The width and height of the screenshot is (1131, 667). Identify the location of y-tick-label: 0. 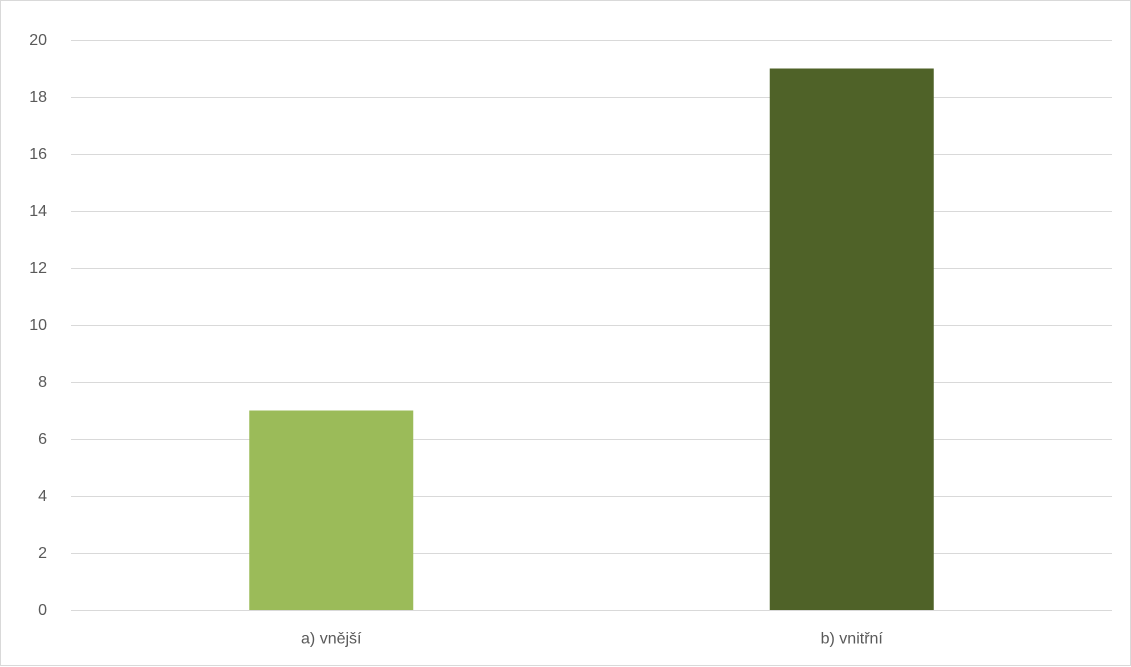
(42, 610).